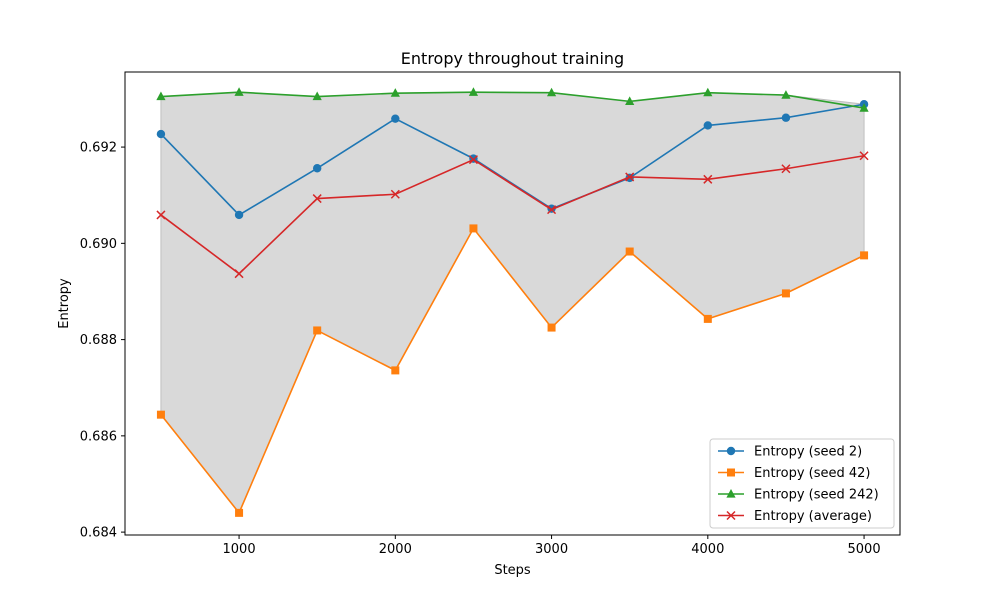 This screenshot has height=600, width=1000. I want to click on legend-label: Entropy (seed 42), so click(812, 473).